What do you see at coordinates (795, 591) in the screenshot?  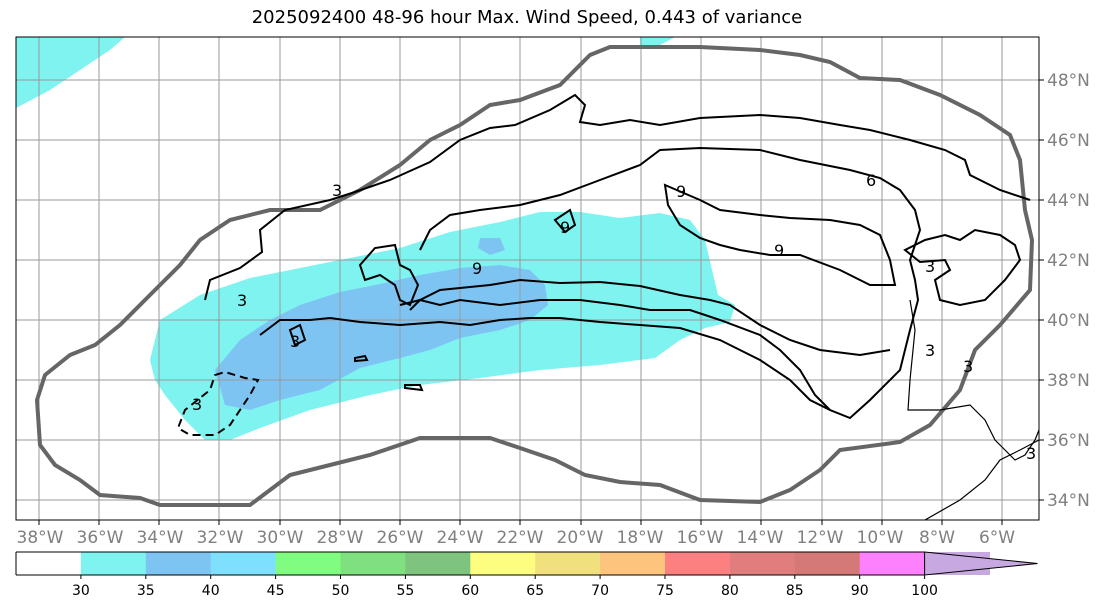 I see `colorbar-tick-label: 85` at bounding box center [795, 591].